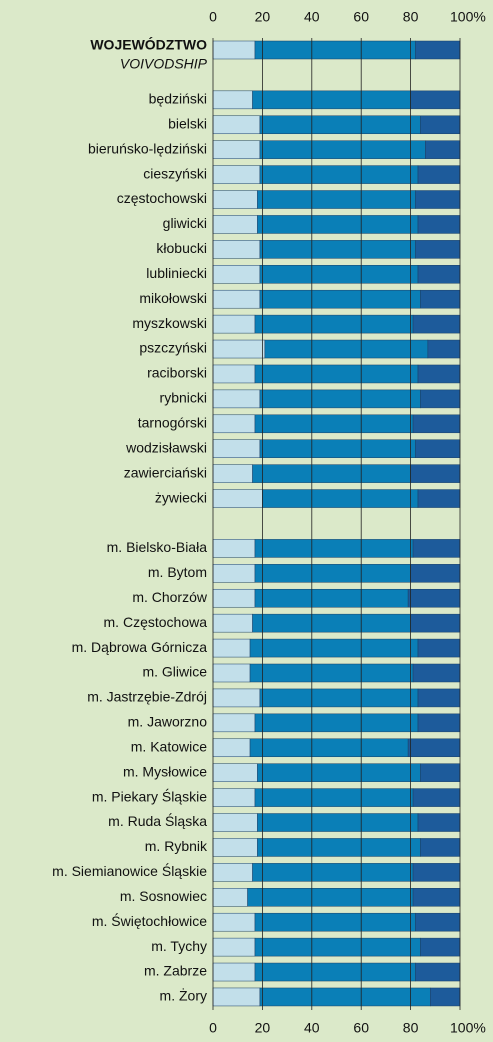 Image resolution: width=493 pixels, height=1042 pixels. What do you see at coordinates (175, 971) in the screenshot?
I see `category-label: m. Zabrze` at bounding box center [175, 971].